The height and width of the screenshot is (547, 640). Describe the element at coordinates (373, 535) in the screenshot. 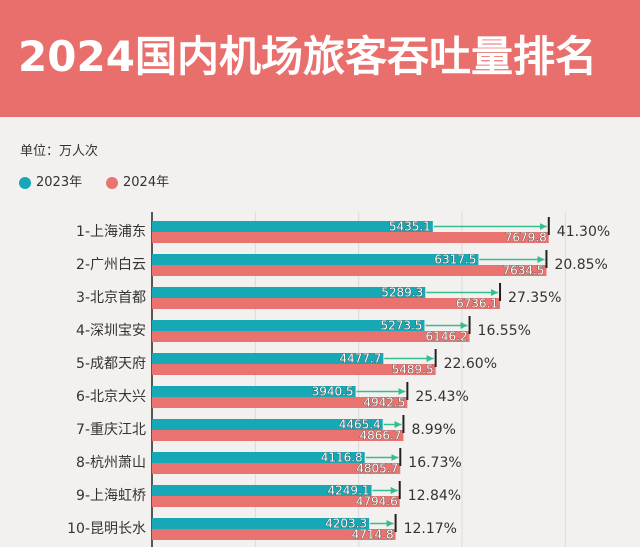

I see `value-label-2024: 4714.8` at that location.